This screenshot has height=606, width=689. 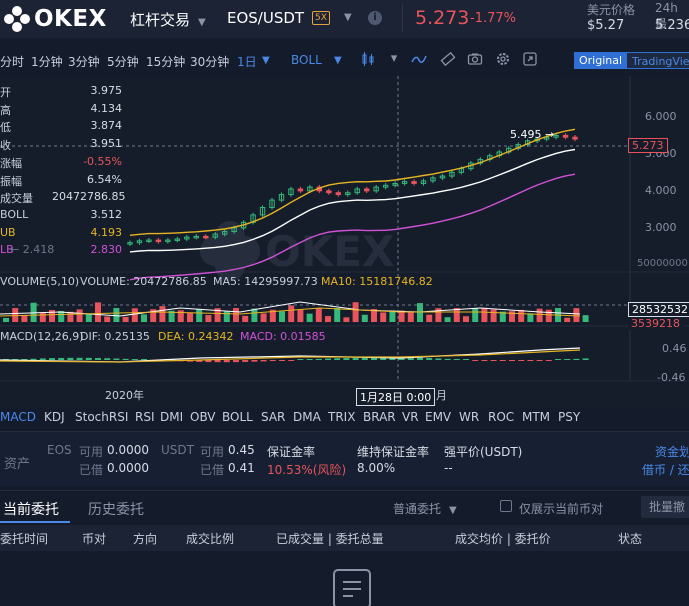 I want to click on line-tool-icon, so click(x=419, y=59).